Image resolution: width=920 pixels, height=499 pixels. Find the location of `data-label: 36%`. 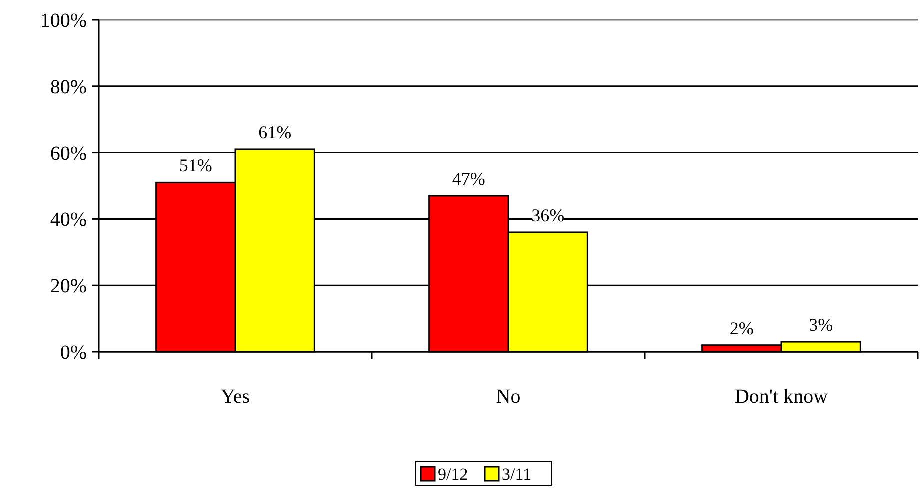

data-label: 36% is located at coordinates (548, 215).